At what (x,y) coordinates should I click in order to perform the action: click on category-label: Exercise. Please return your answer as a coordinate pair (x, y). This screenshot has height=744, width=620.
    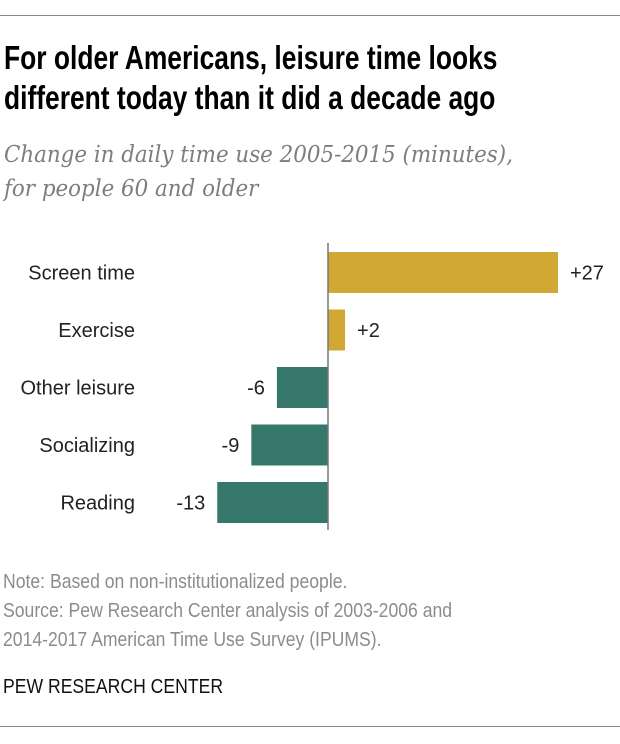
    Looking at the image, I should click on (96, 331).